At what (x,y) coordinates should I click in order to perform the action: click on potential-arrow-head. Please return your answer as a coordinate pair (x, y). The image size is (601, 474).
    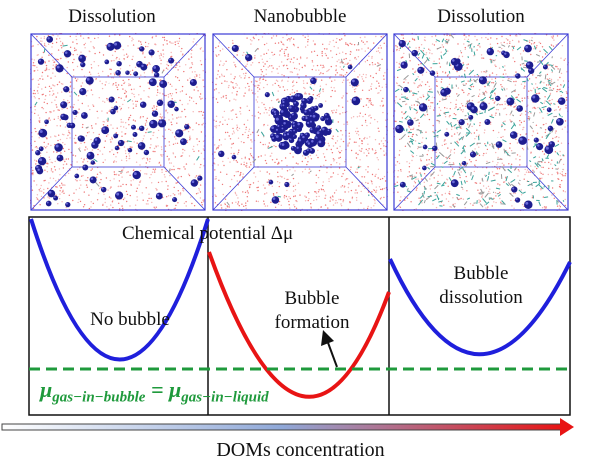
    Looking at the image, I should click on (327, 338).